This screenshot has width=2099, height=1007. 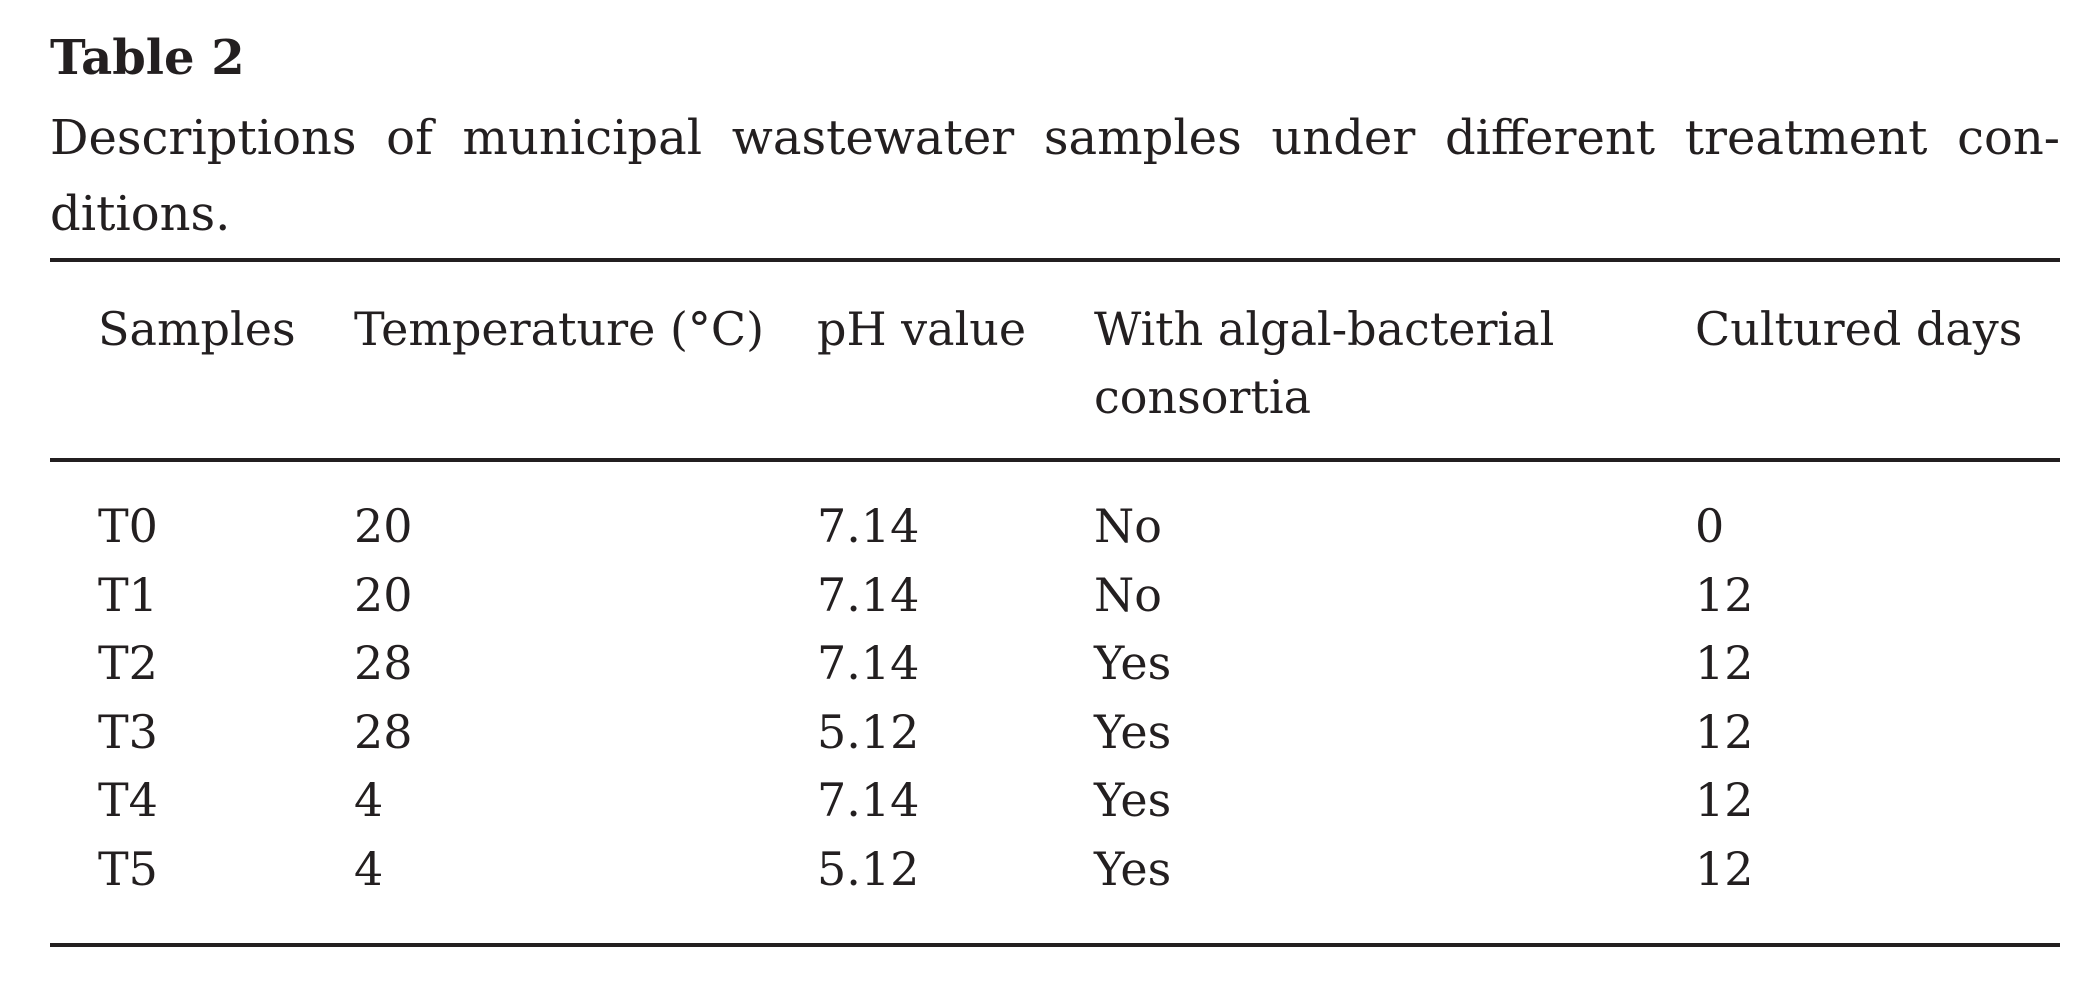 I want to click on top-rule, so click(x=1055, y=260).